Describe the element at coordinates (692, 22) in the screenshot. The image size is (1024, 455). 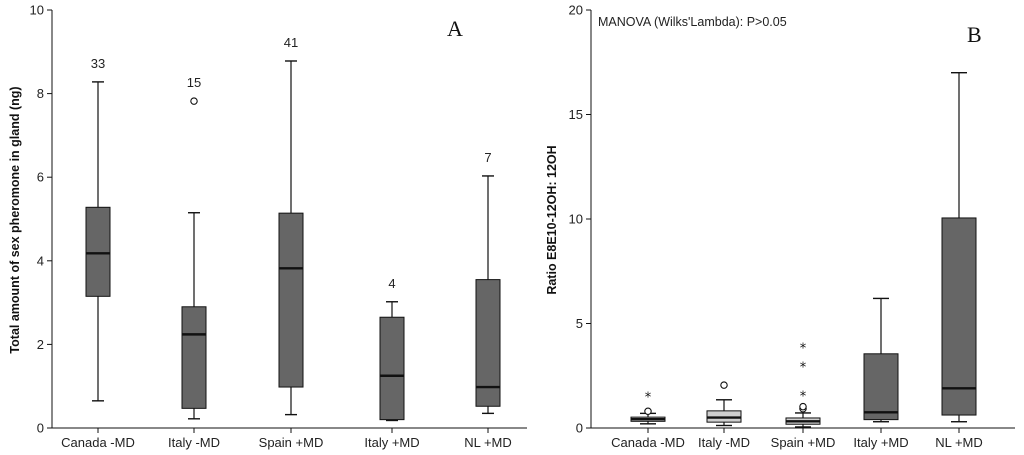
I see `panel-b-statistics-note: MANOVA (Wilks'Lambda): P>0.05` at that location.